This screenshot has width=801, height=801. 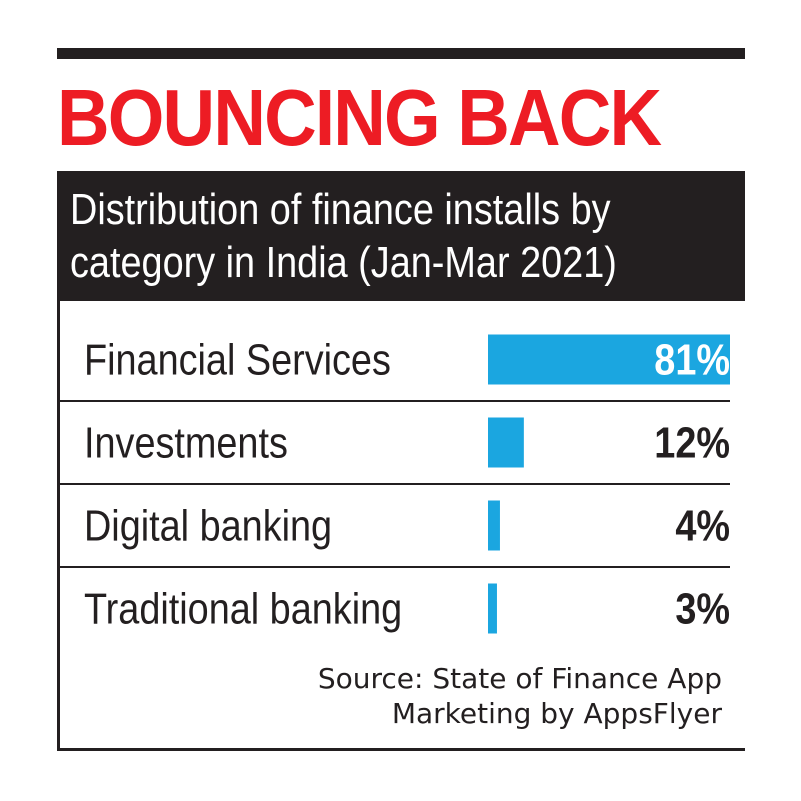 What do you see at coordinates (359, 117) in the screenshot?
I see `headline: BOUNCING BACK` at bounding box center [359, 117].